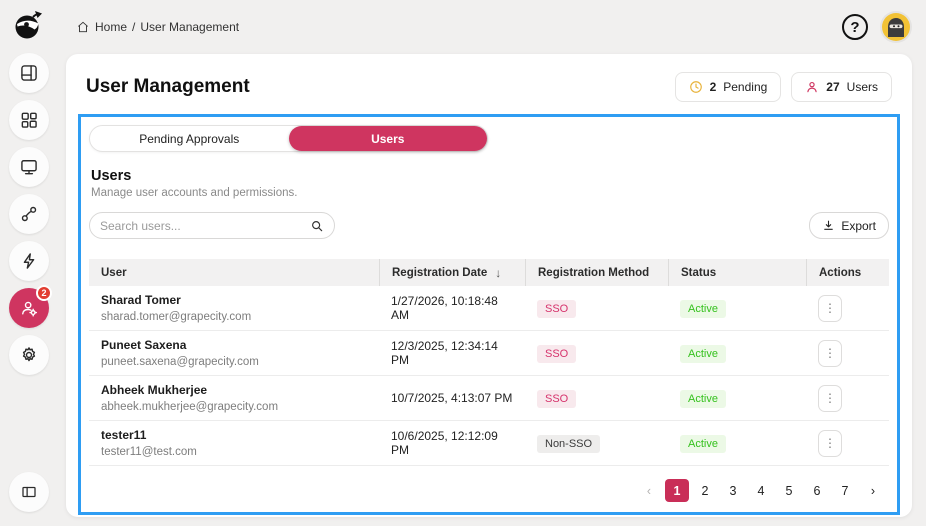  Describe the element at coordinates (789, 490) in the screenshot. I see `pagination-page-5: 5` at that location.